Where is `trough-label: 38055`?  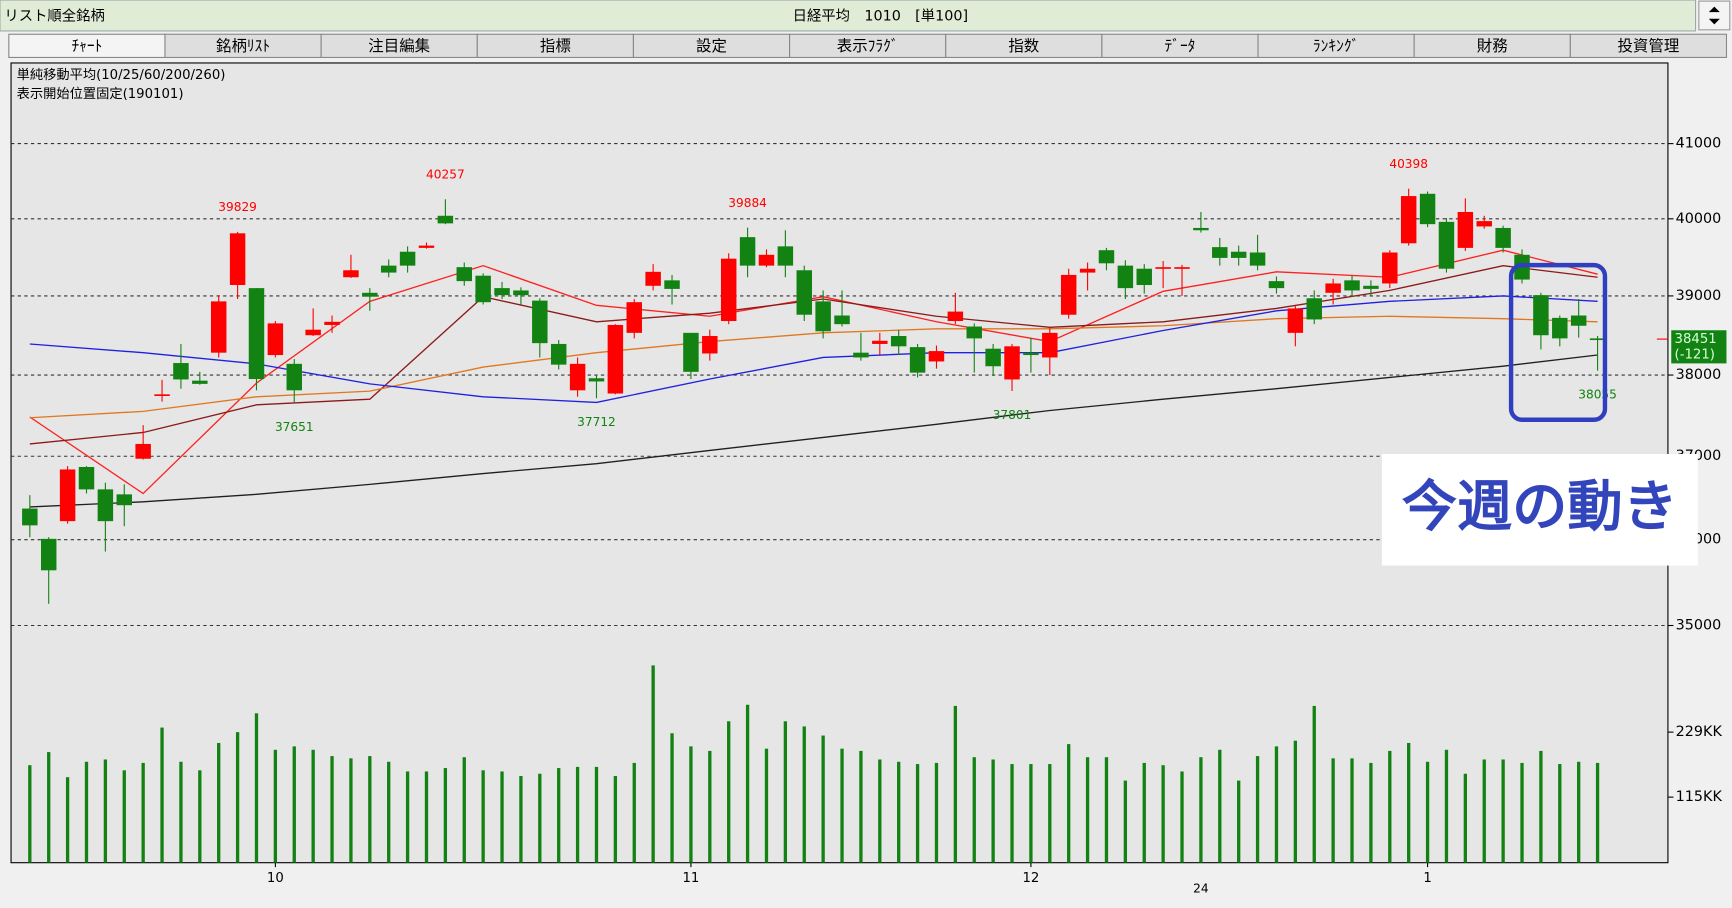
trough-label: 38055 is located at coordinates (1597, 394).